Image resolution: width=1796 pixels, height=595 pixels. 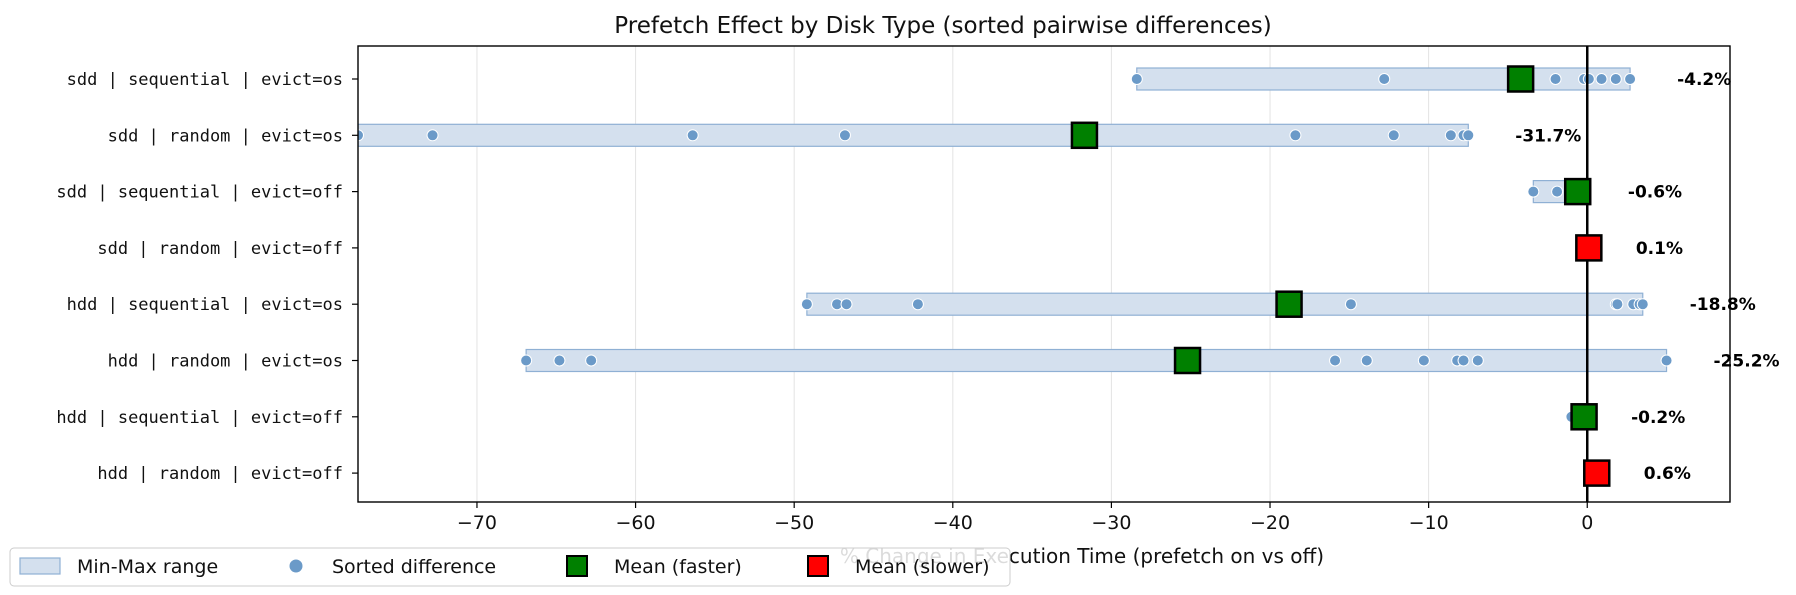 What do you see at coordinates (1667, 474) in the screenshot?
I see `mean-value-label: 0.6%` at bounding box center [1667, 474].